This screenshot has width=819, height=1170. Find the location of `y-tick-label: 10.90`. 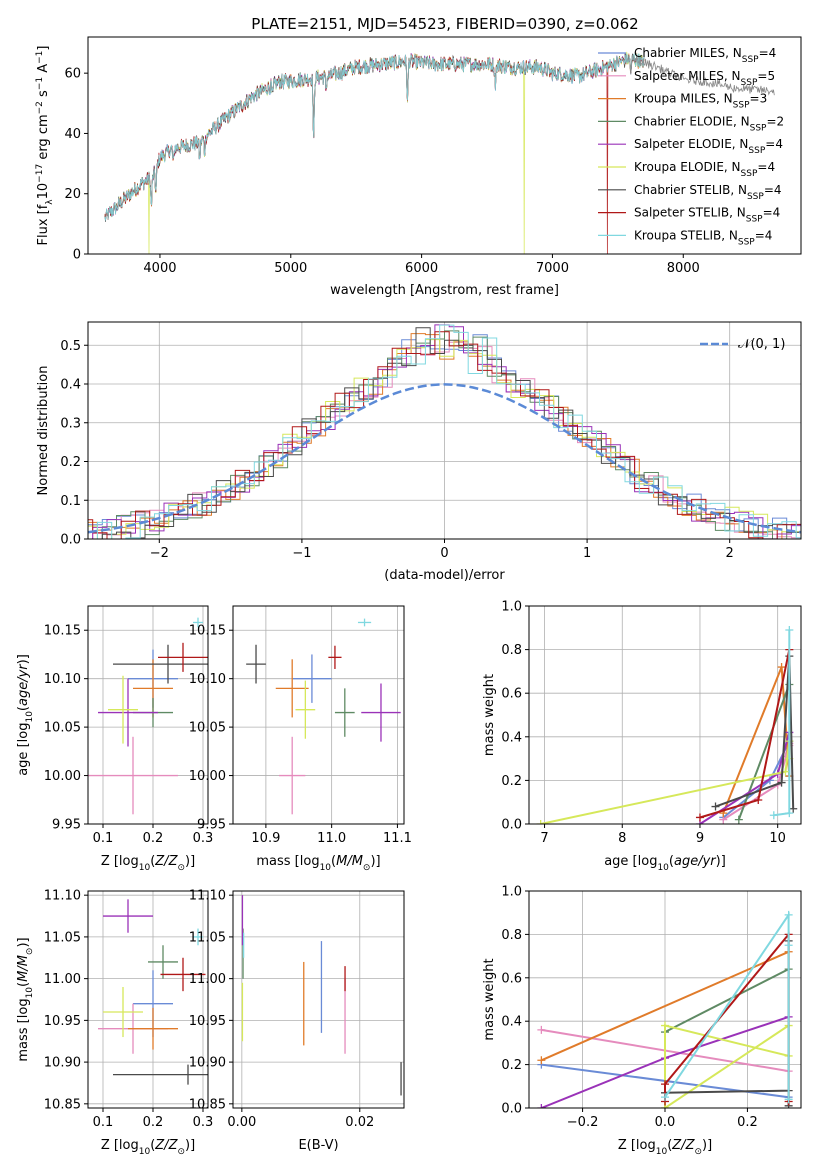

y-tick-label: 10.90 is located at coordinates (62, 1063).